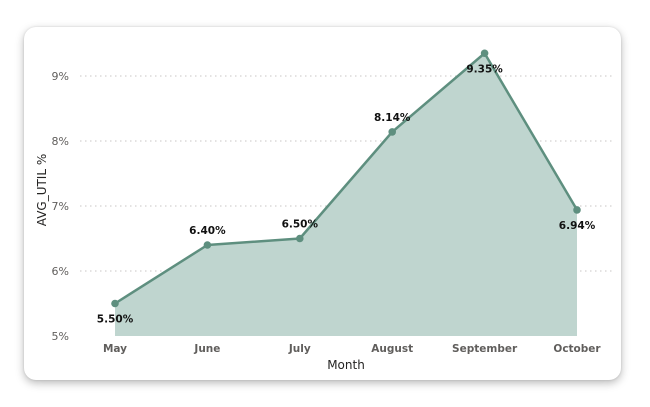 The image size is (650, 407). What do you see at coordinates (484, 69) in the screenshot?
I see `data-label: 9.35%` at bounding box center [484, 69].